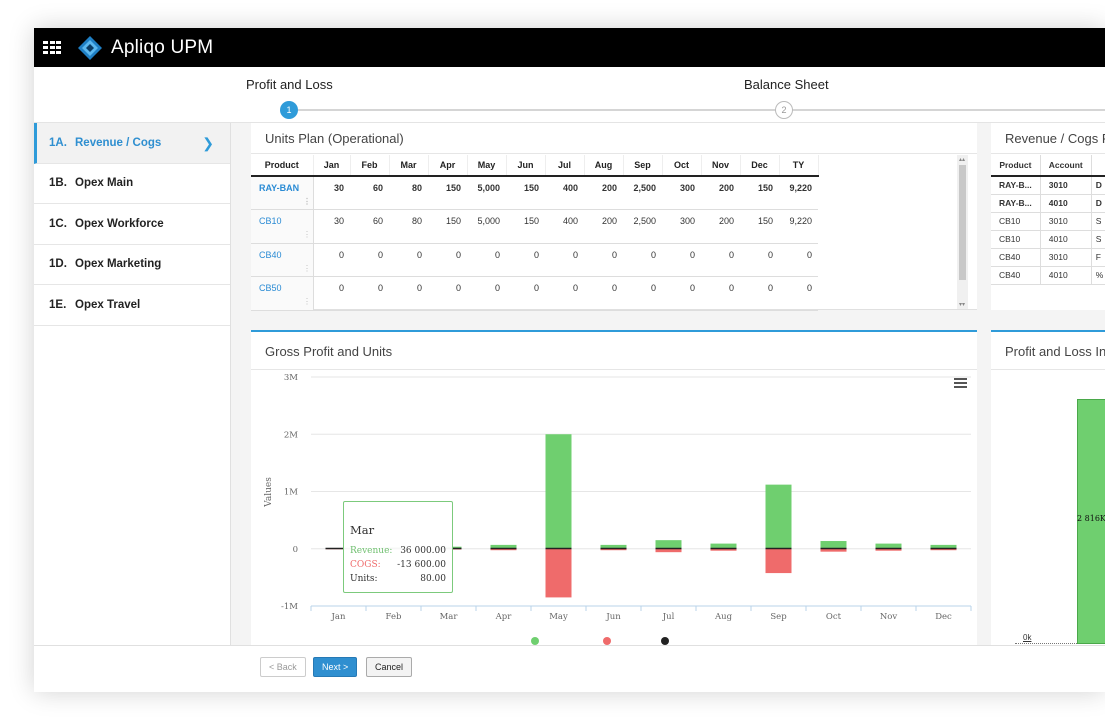 Image resolution: width=1105 pixels, height=720 pixels. I want to click on column-header: Product, so click(1016, 166).